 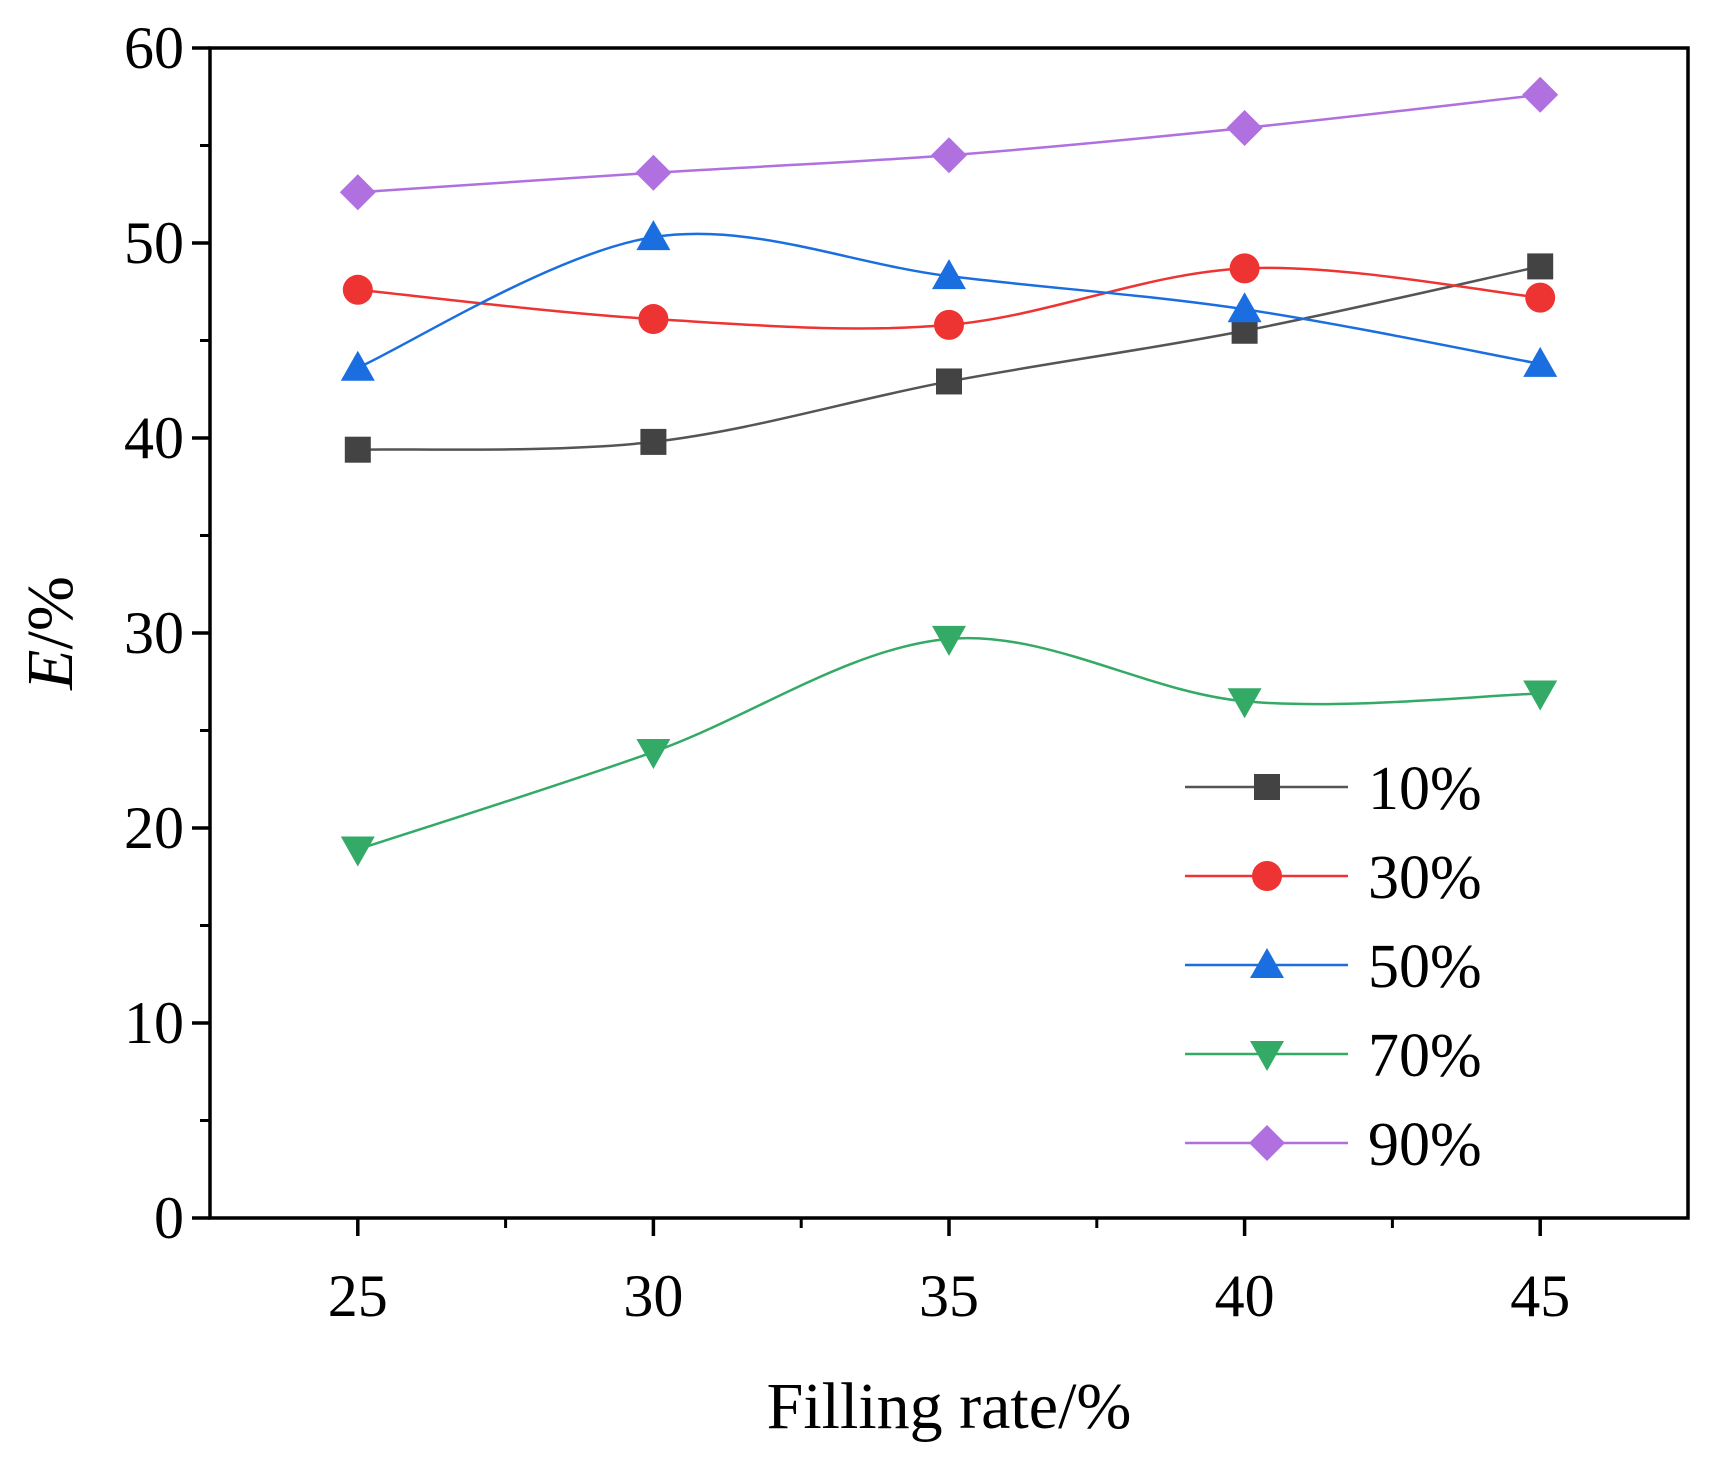 I want to click on x-tick-label: 40, so click(x=1245, y=1296).